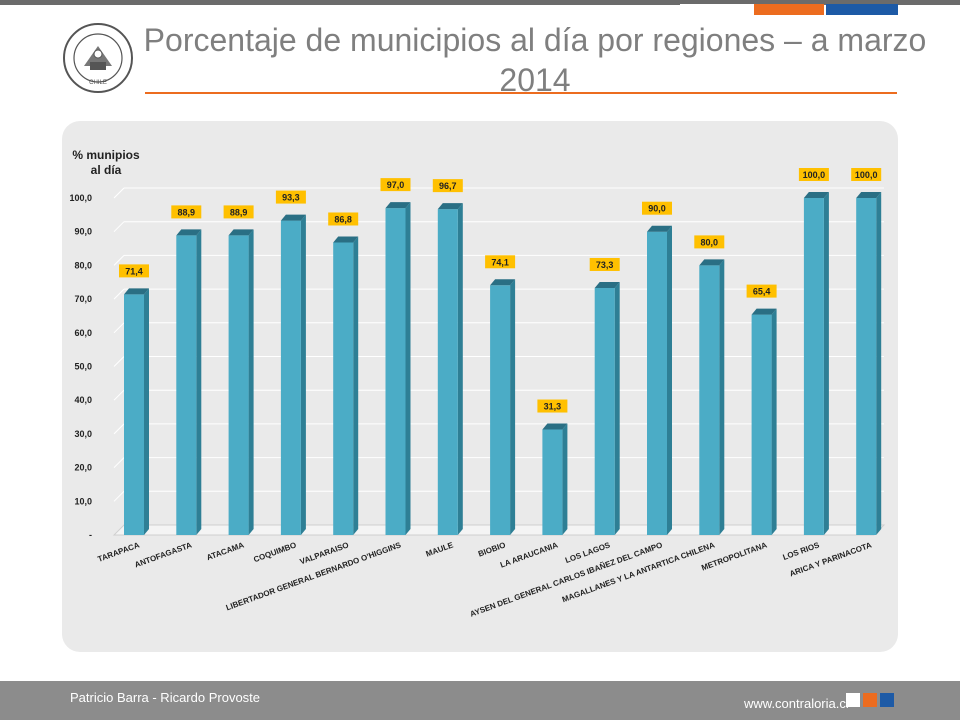  I want to click on data-label: 86,8, so click(343, 219).